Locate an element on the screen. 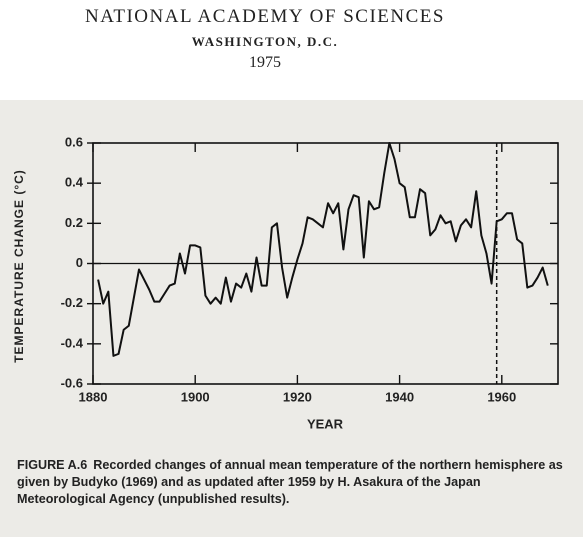 Image resolution: width=583 pixels, height=537 pixels. y-tick-label: -0.2 is located at coordinates (72, 302).